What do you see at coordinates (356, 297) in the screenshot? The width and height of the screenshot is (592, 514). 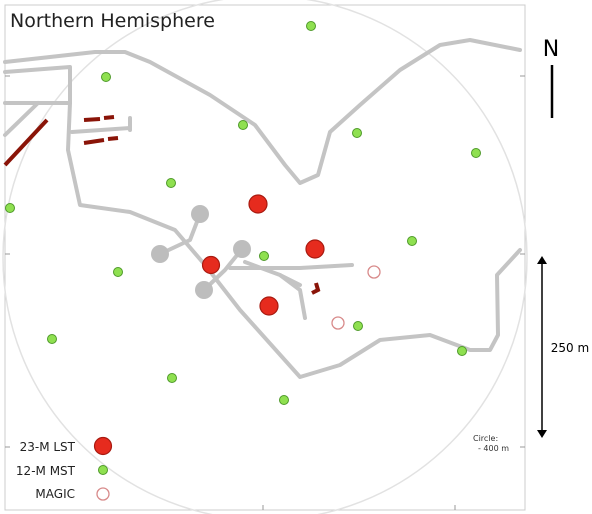 I see `magic-telescopes` at bounding box center [356, 297].